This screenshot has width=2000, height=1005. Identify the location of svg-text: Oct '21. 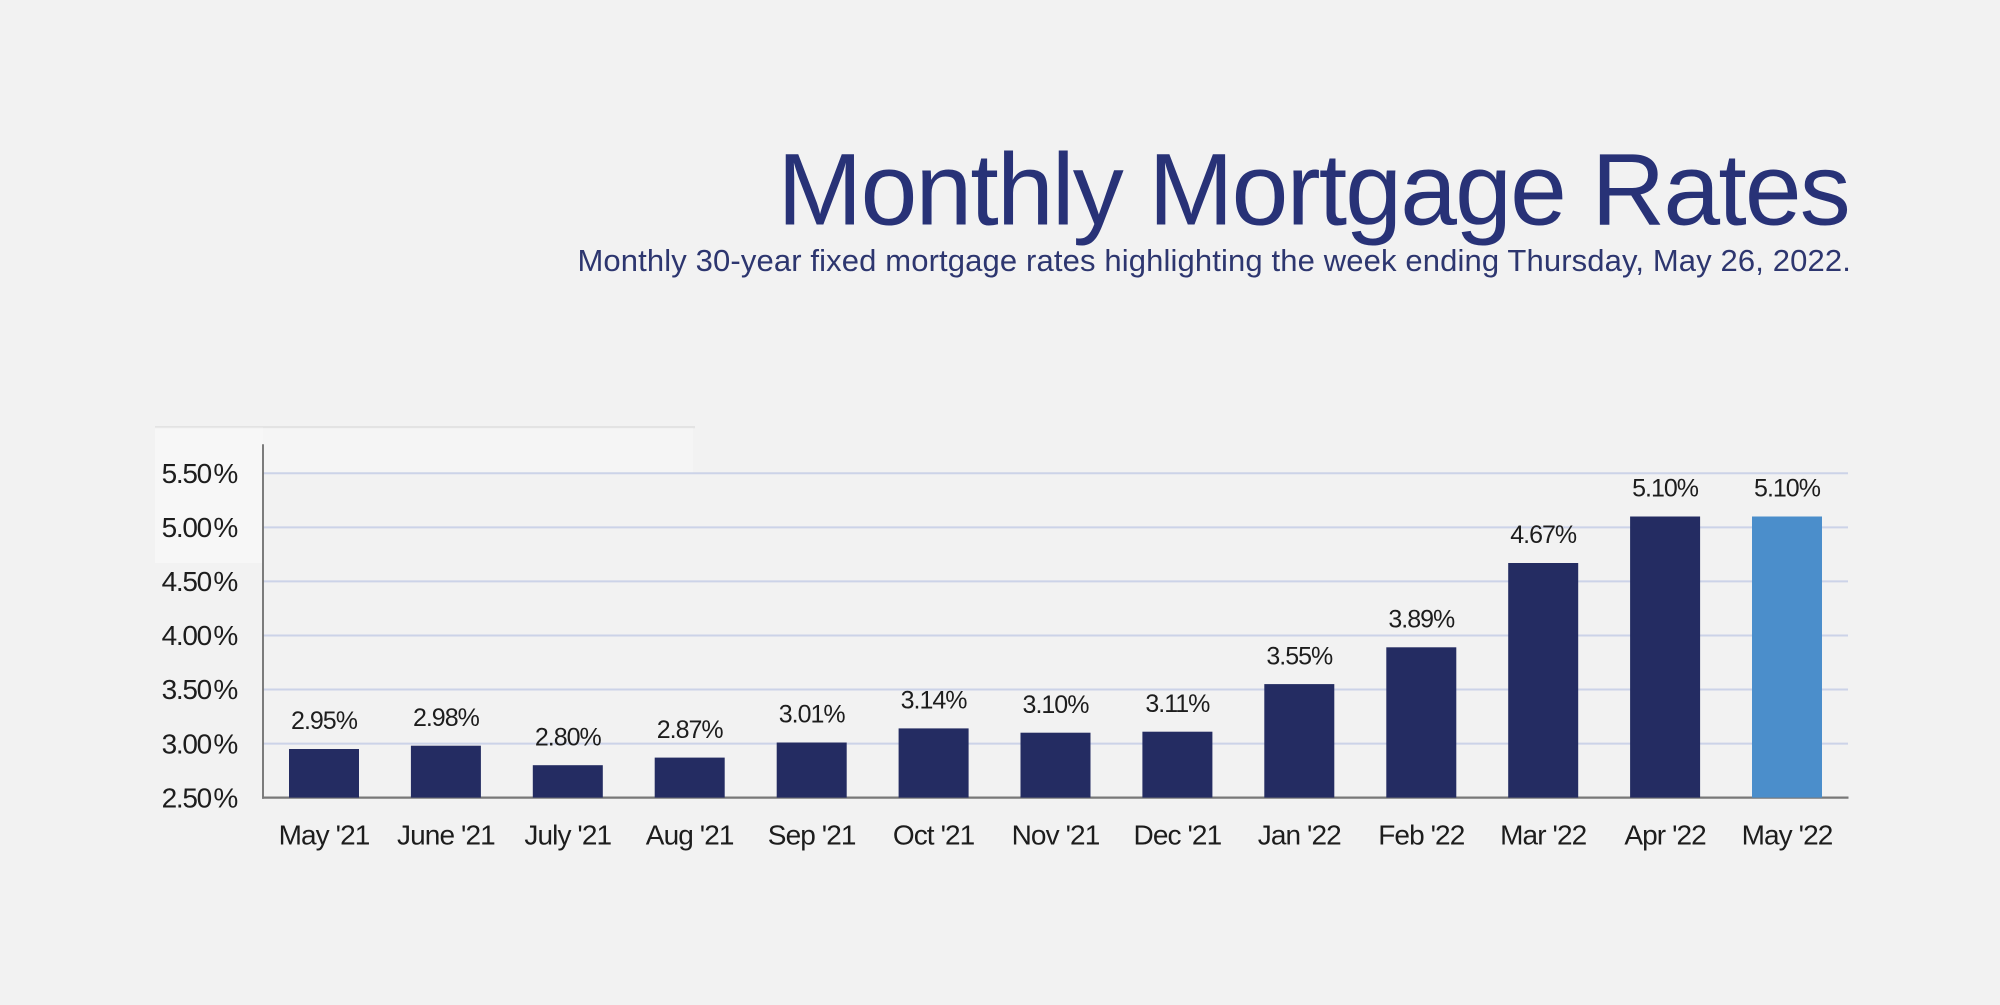
(934, 834).